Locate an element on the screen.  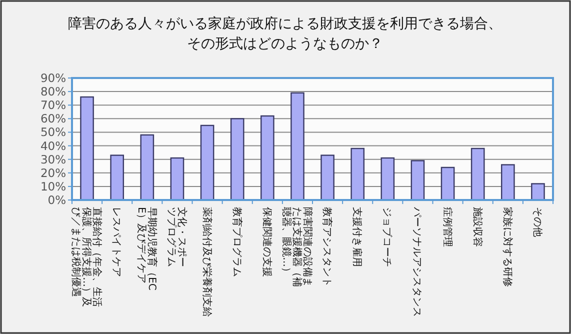
x-tick-label: 家族に対する研修 is located at coordinates (507, 247).